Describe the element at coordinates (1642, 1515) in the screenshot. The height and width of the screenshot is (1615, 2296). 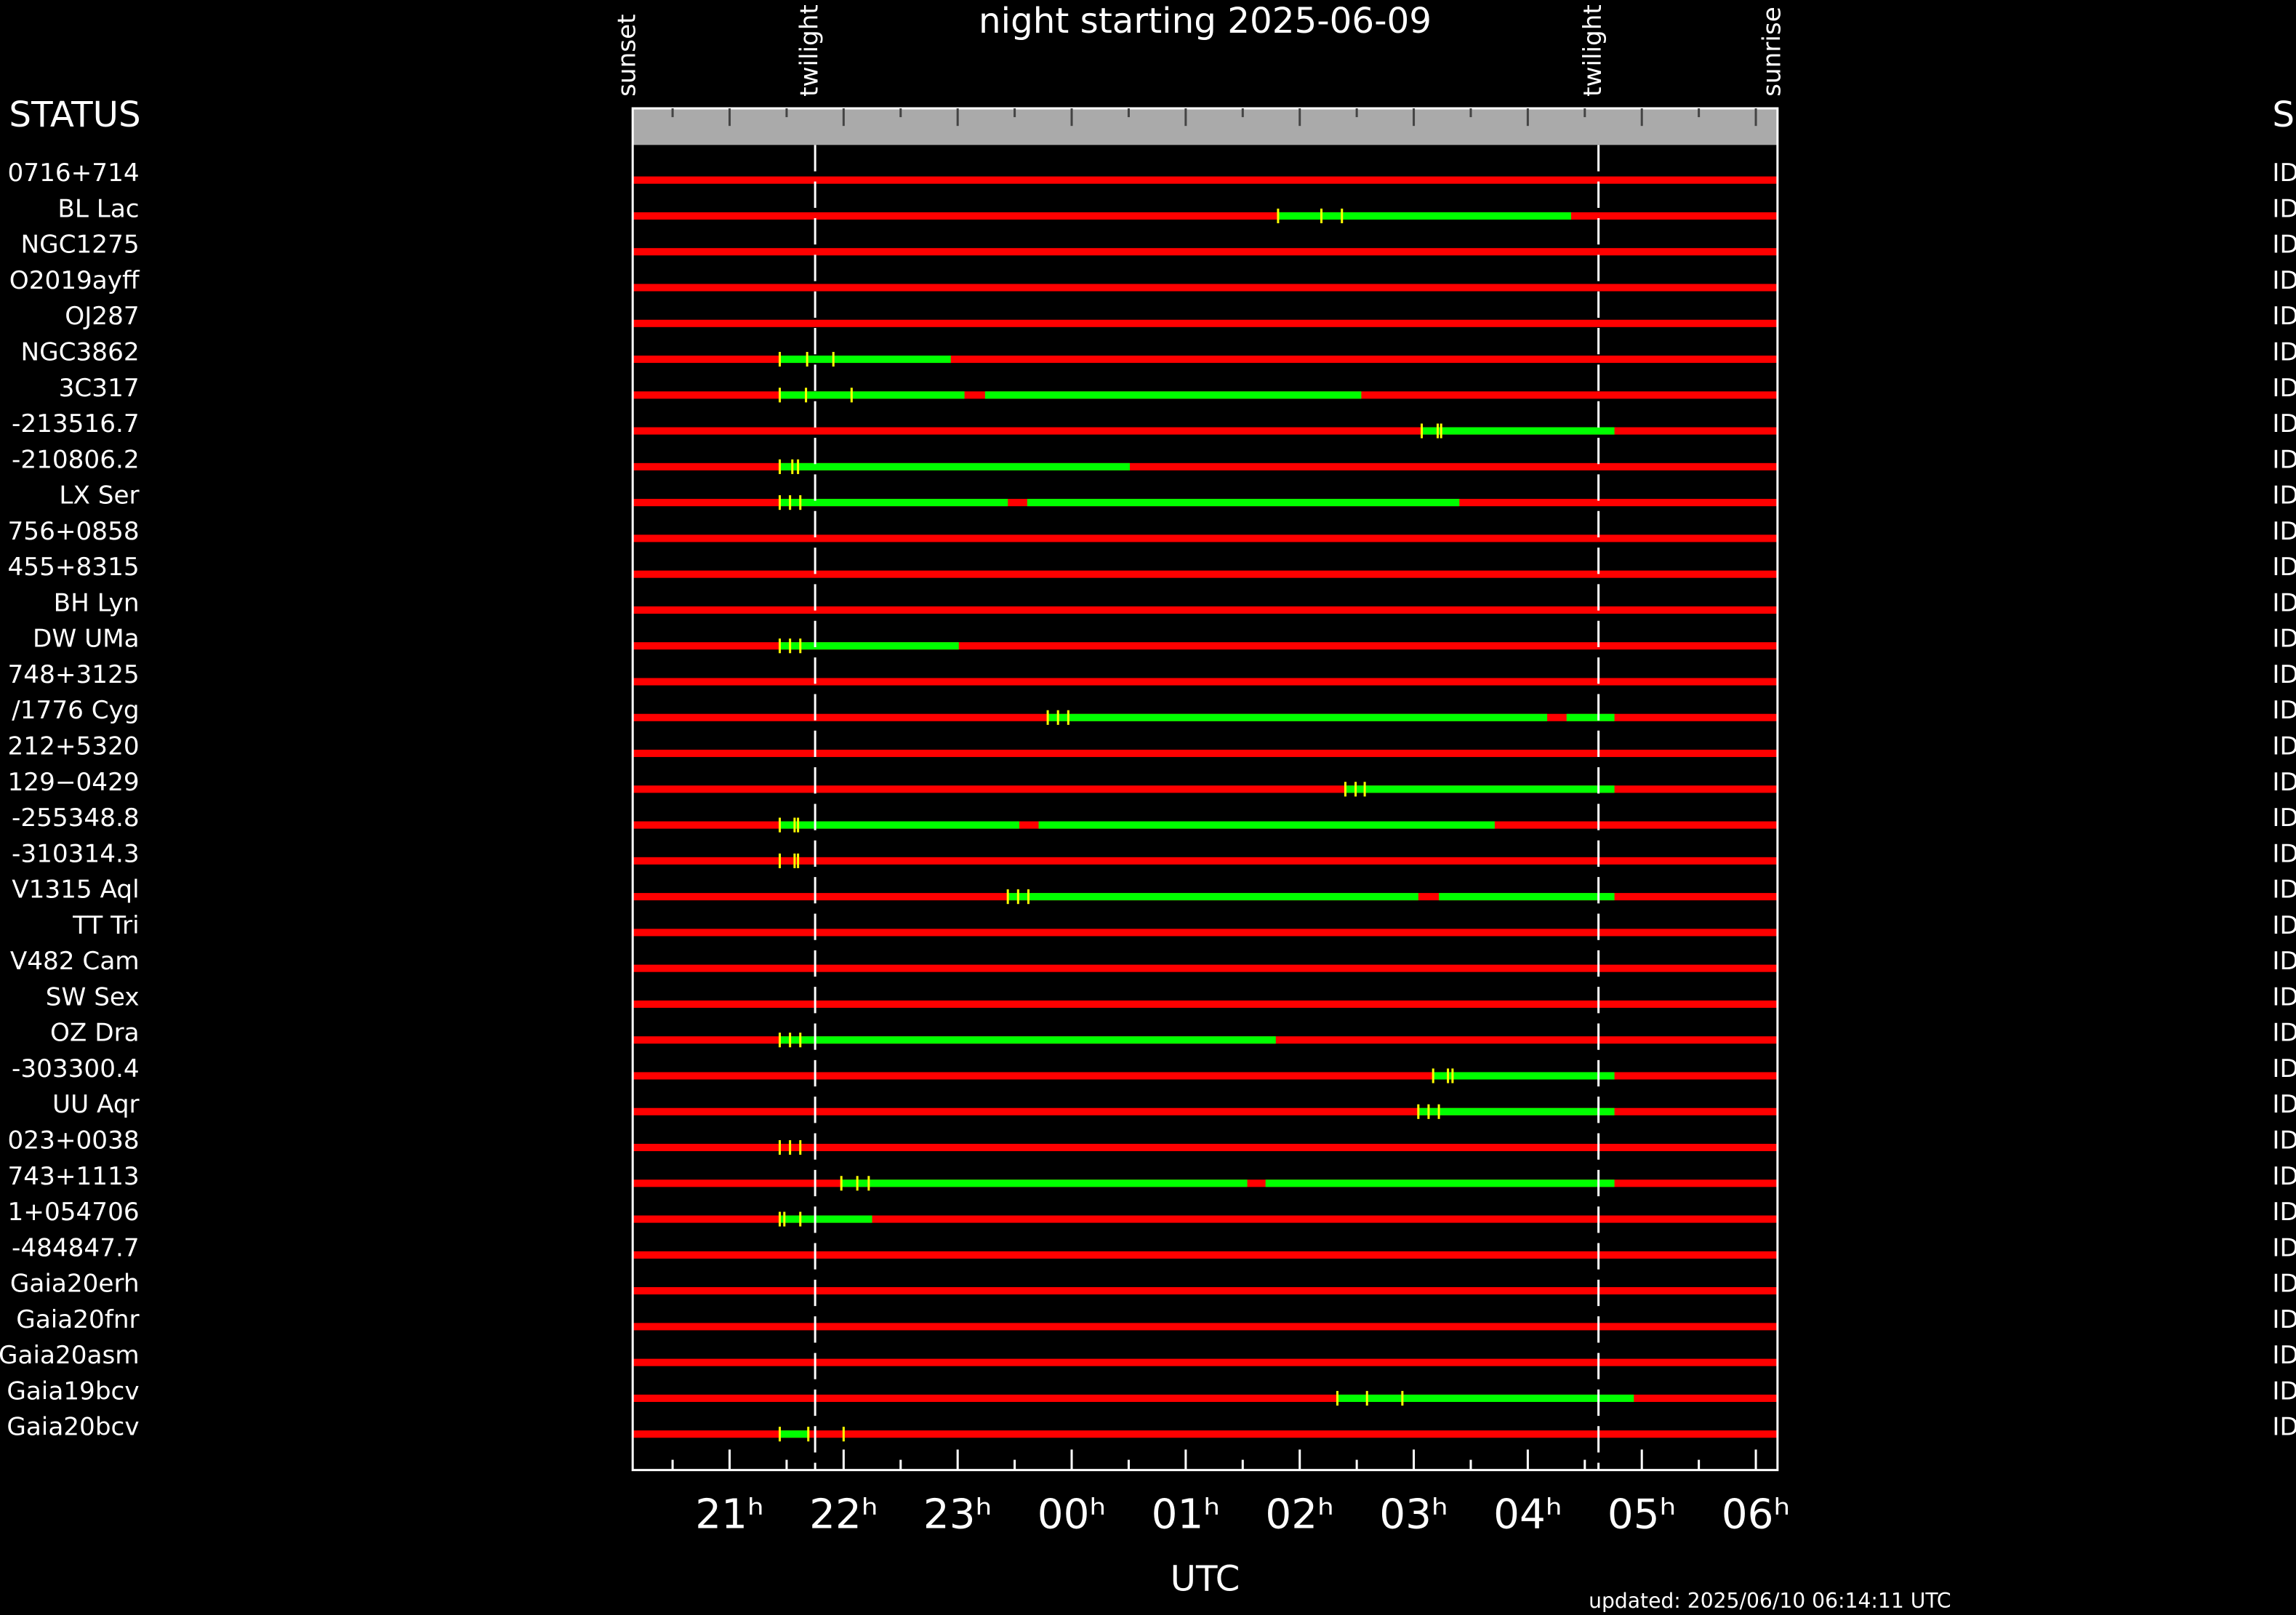
I see `x-tick-label: 05ʰ` at that location.